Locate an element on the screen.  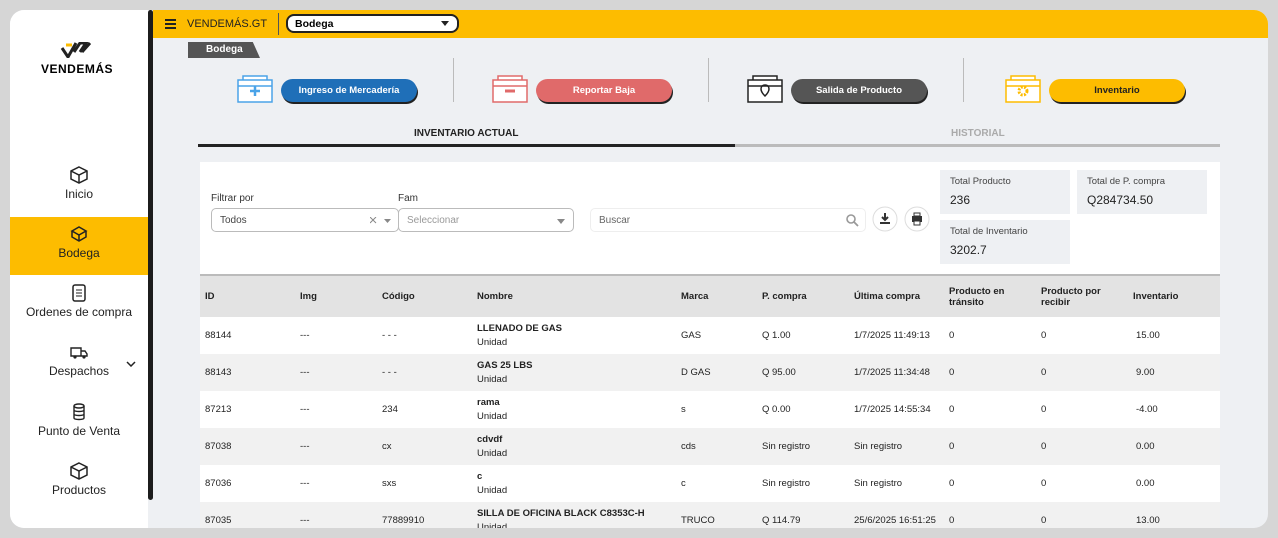
stat-card: Total Producto 236 is located at coordinates (1005, 192).